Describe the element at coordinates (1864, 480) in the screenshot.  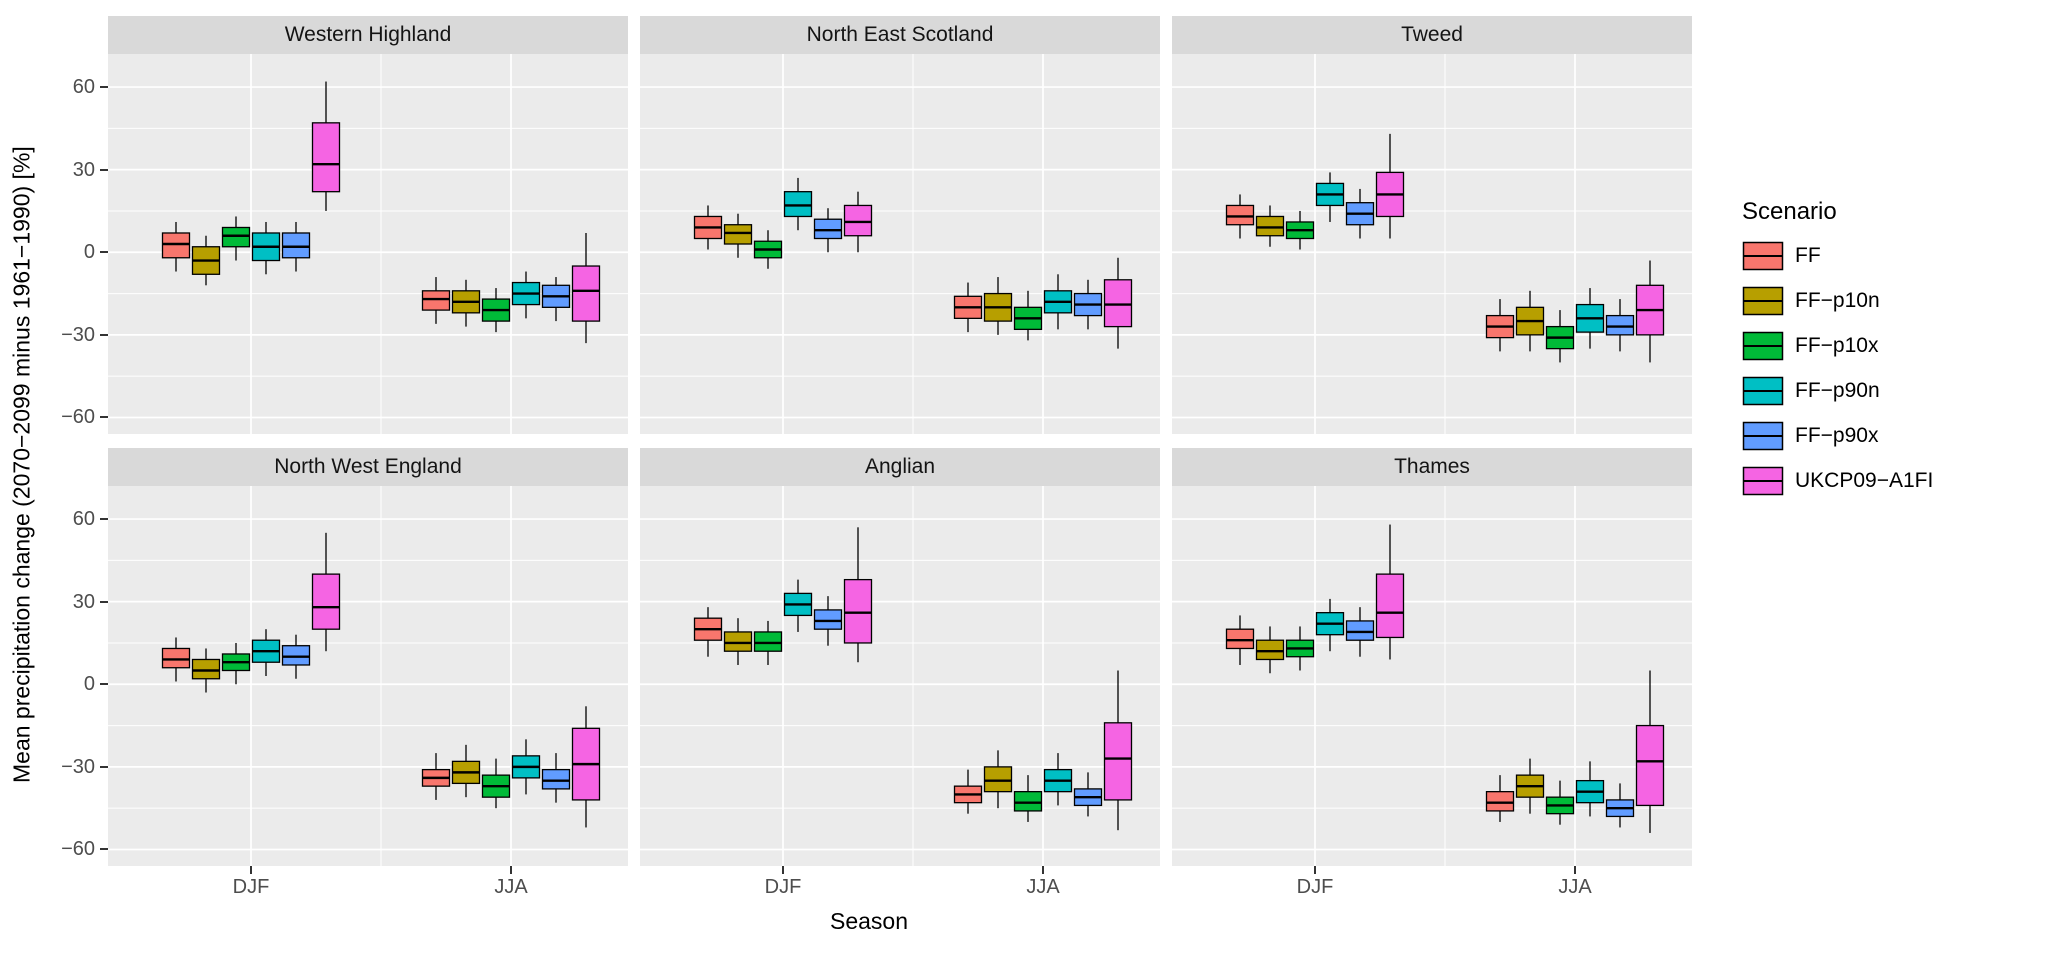
I see `legend-label: UKCP09−A1FI` at that location.